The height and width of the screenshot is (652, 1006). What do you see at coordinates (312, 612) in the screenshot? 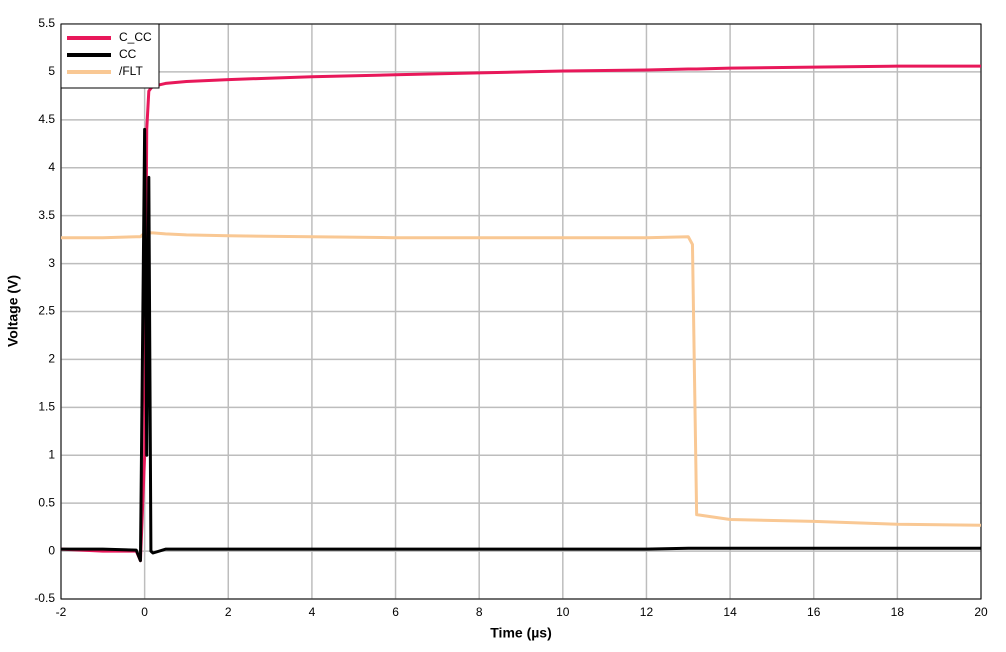
I see `x-tick-label: 4` at bounding box center [312, 612].